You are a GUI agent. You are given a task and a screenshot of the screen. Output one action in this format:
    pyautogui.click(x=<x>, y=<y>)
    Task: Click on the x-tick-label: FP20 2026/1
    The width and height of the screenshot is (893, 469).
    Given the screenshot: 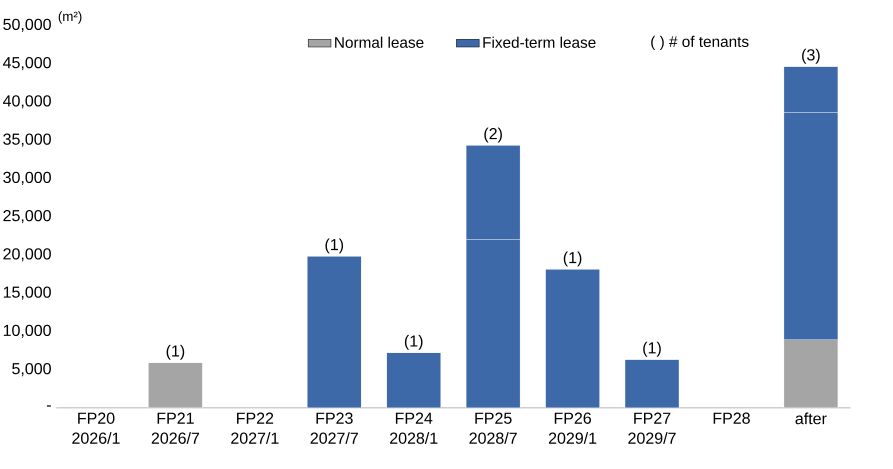 What is the action you would take?
    pyautogui.click(x=96, y=428)
    